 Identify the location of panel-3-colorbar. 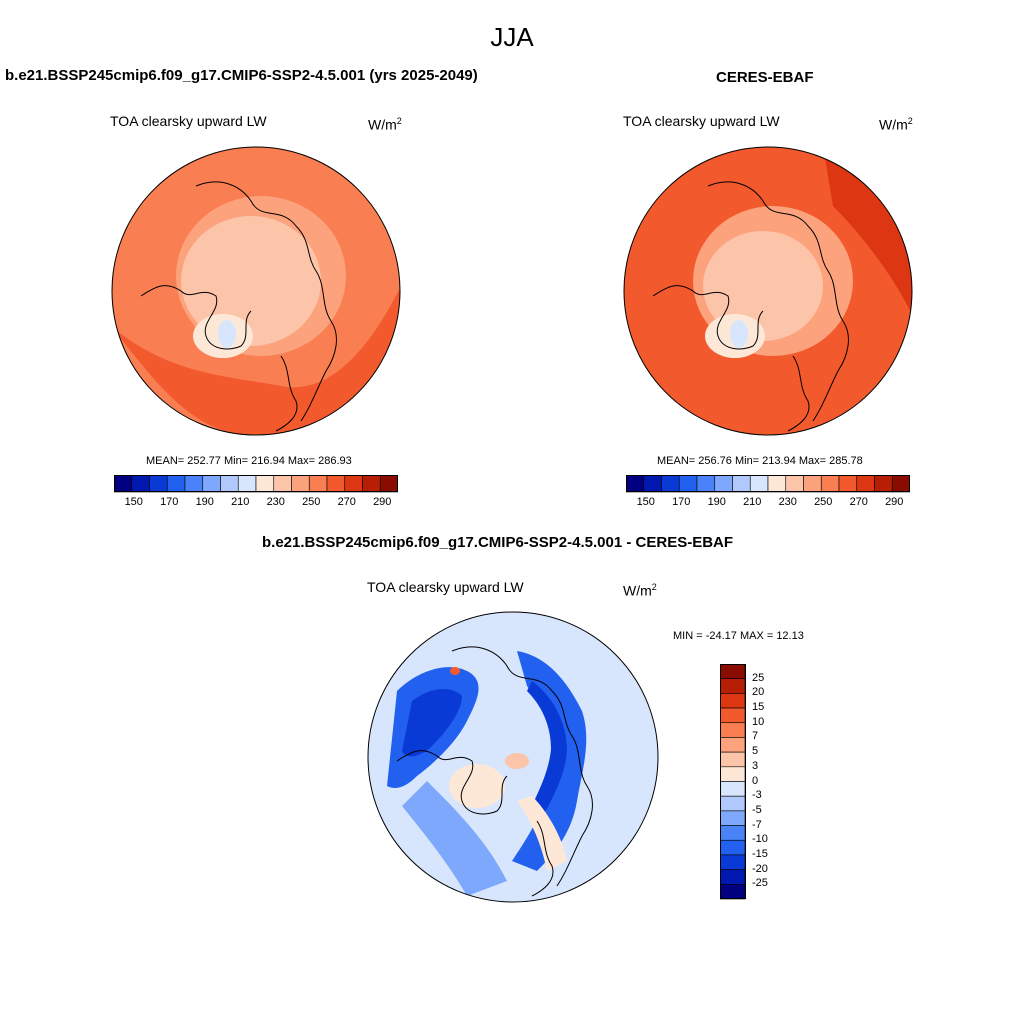
(733, 782).